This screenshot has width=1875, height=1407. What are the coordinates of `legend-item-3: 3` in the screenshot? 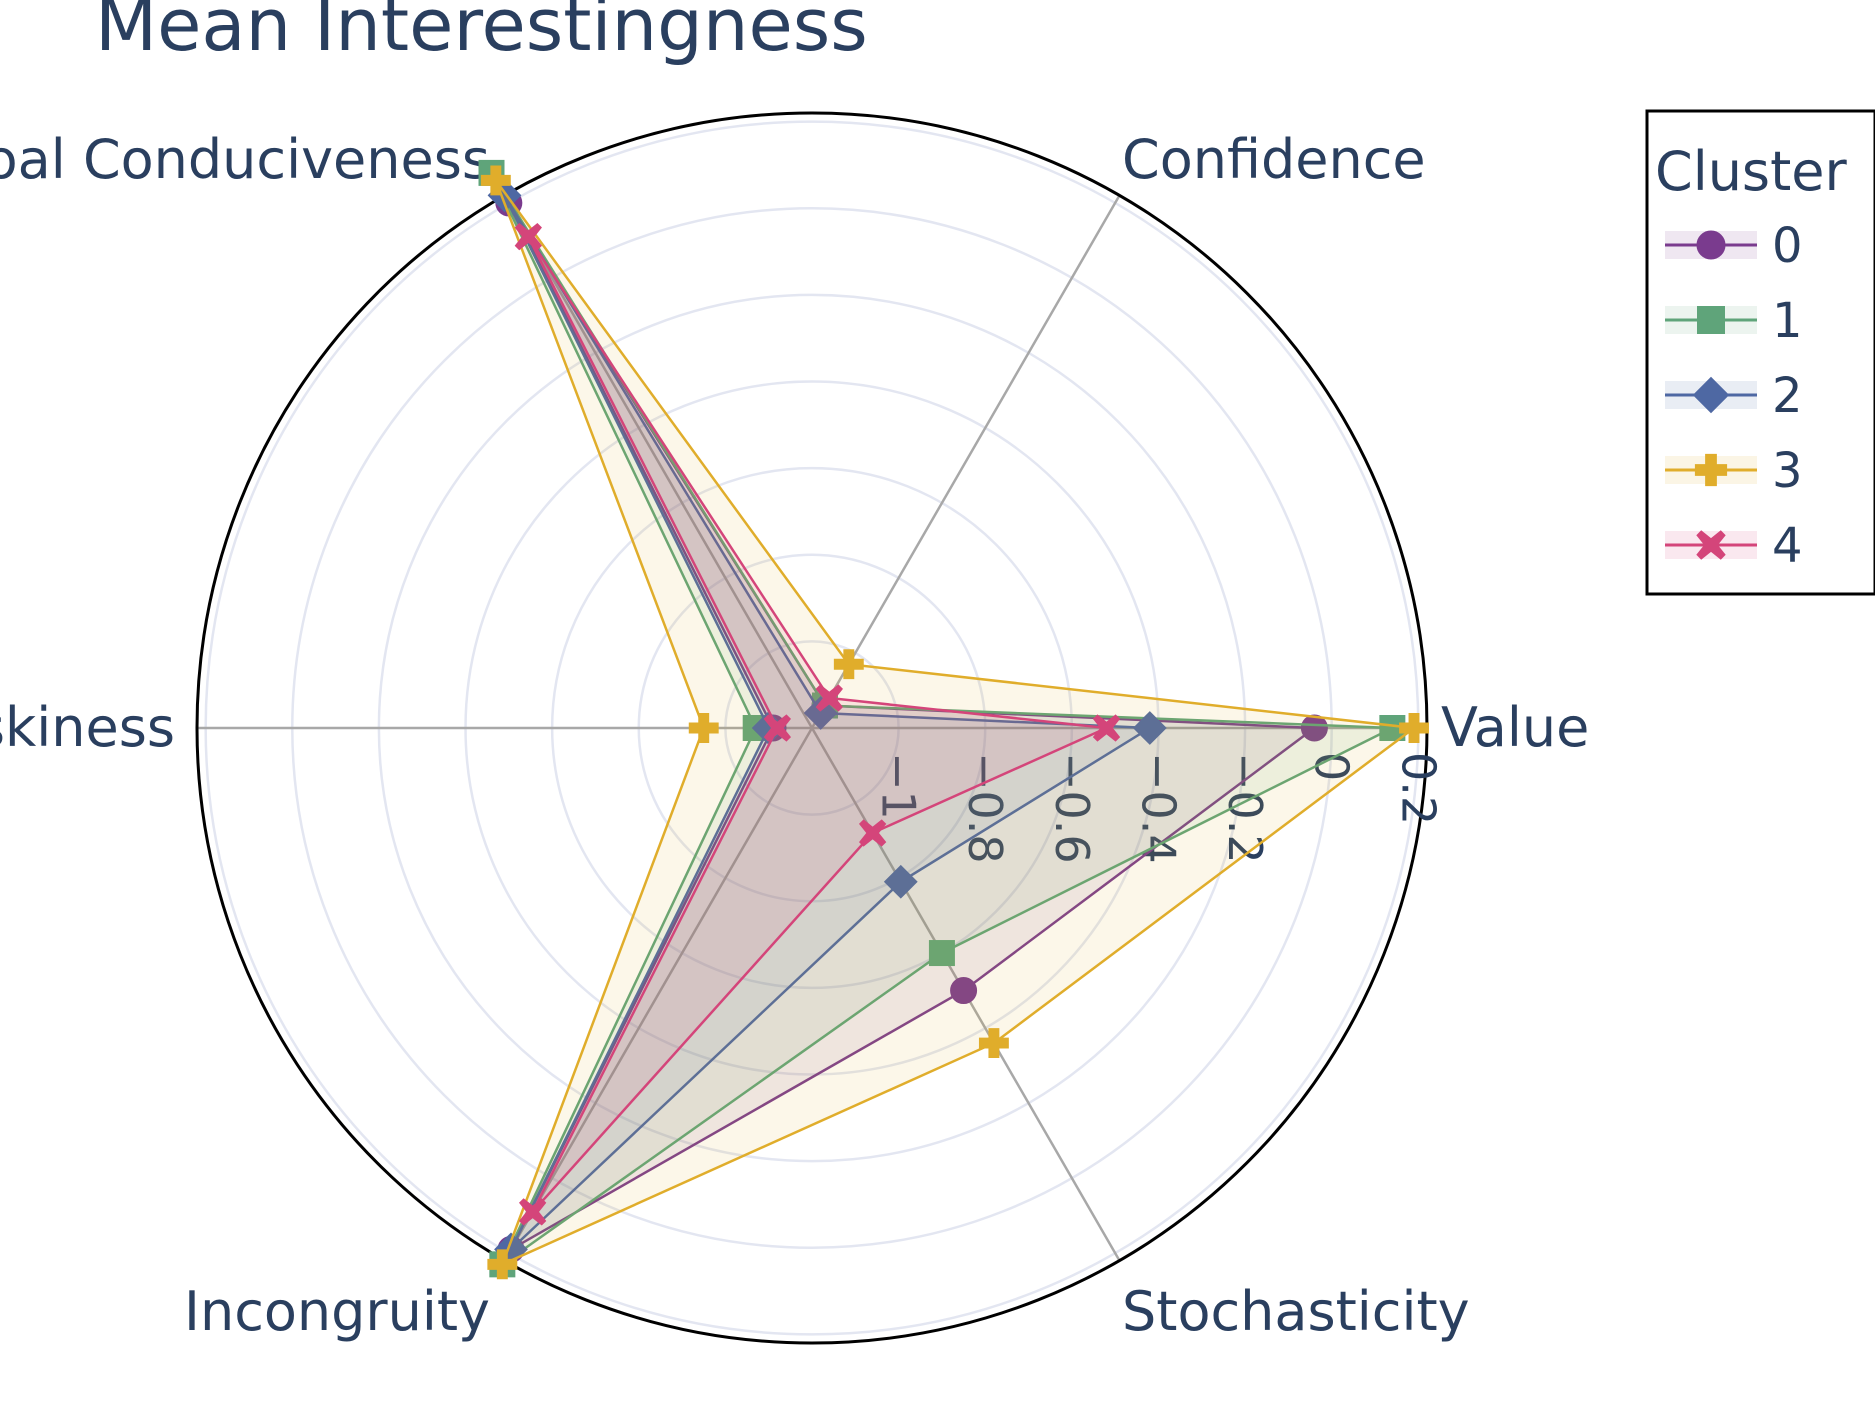 It's located at (1734, 471).